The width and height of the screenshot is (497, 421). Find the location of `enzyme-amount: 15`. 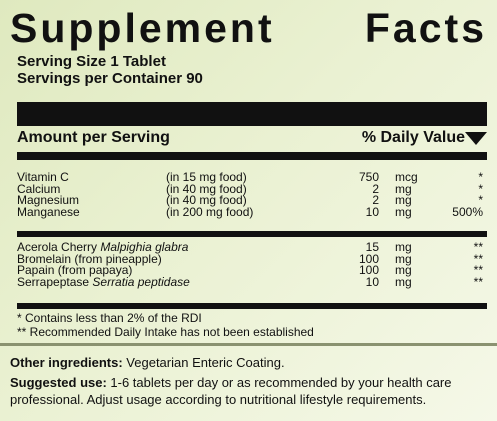

enzyme-amount: 15 is located at coordinates (372, 247).